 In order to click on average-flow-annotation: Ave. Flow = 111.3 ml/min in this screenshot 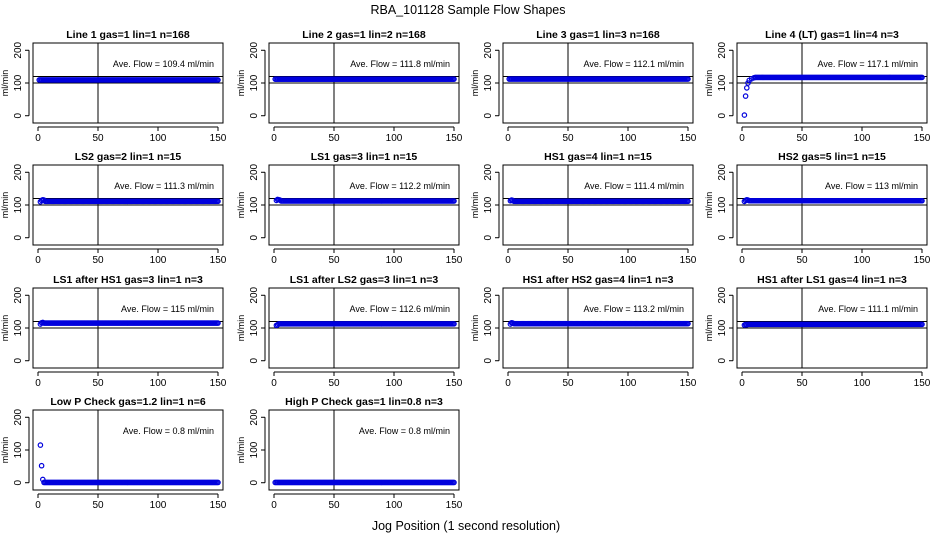, I will do `click(164, 186)`.